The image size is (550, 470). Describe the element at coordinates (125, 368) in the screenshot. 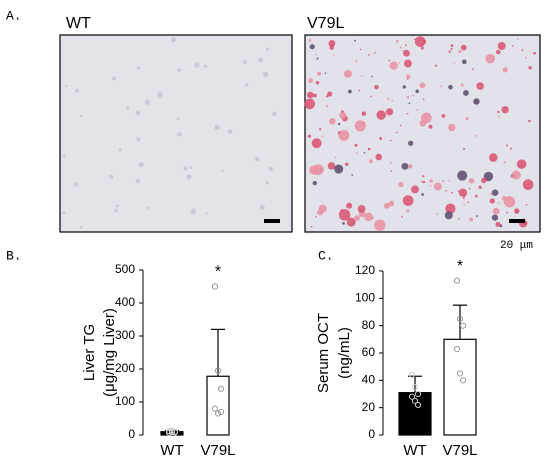

I see `y-tick-label: 200` at that location.